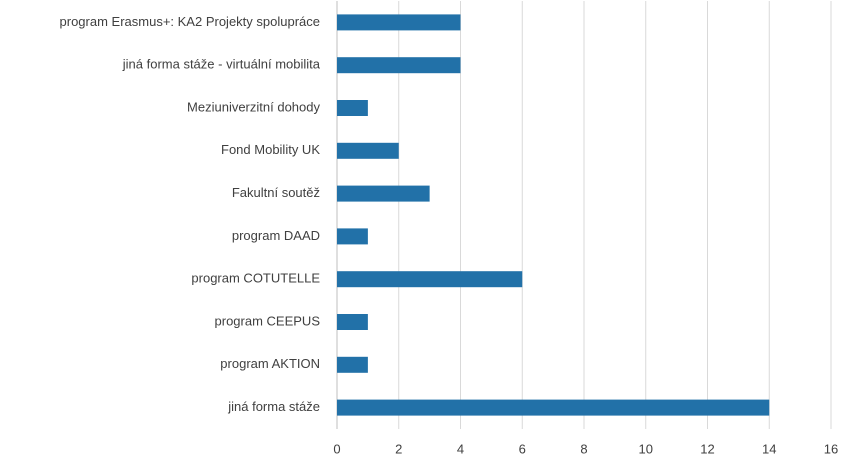  Describe the element at coordinates (398, 448) in the screenshot. I see `x-tick-label: 2` at that location.